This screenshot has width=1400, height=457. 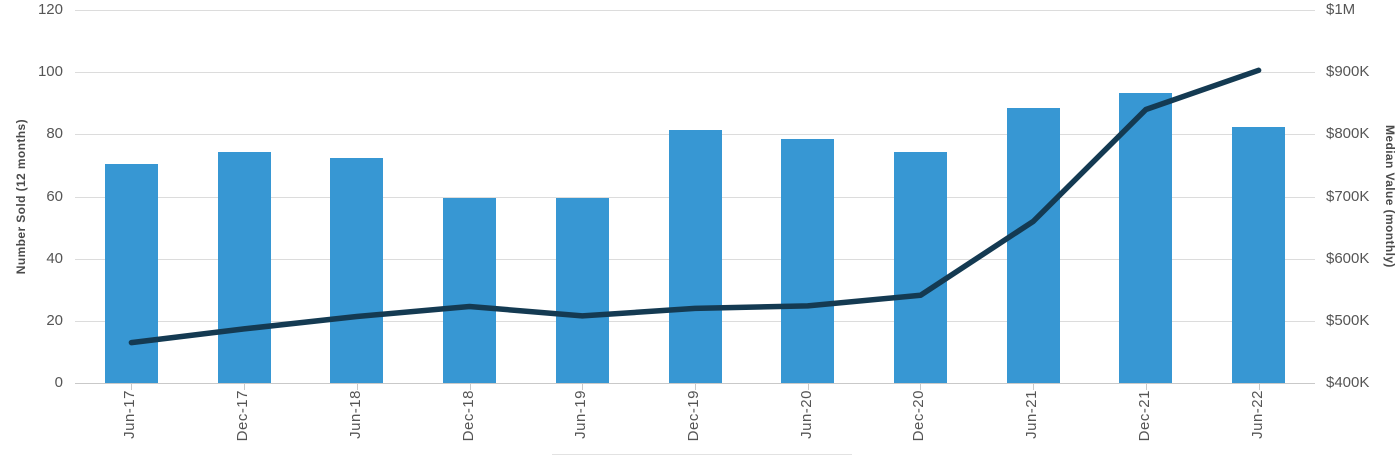 I want to click on right-axis-tick-label: $1M, so click(x=1341, y=9).